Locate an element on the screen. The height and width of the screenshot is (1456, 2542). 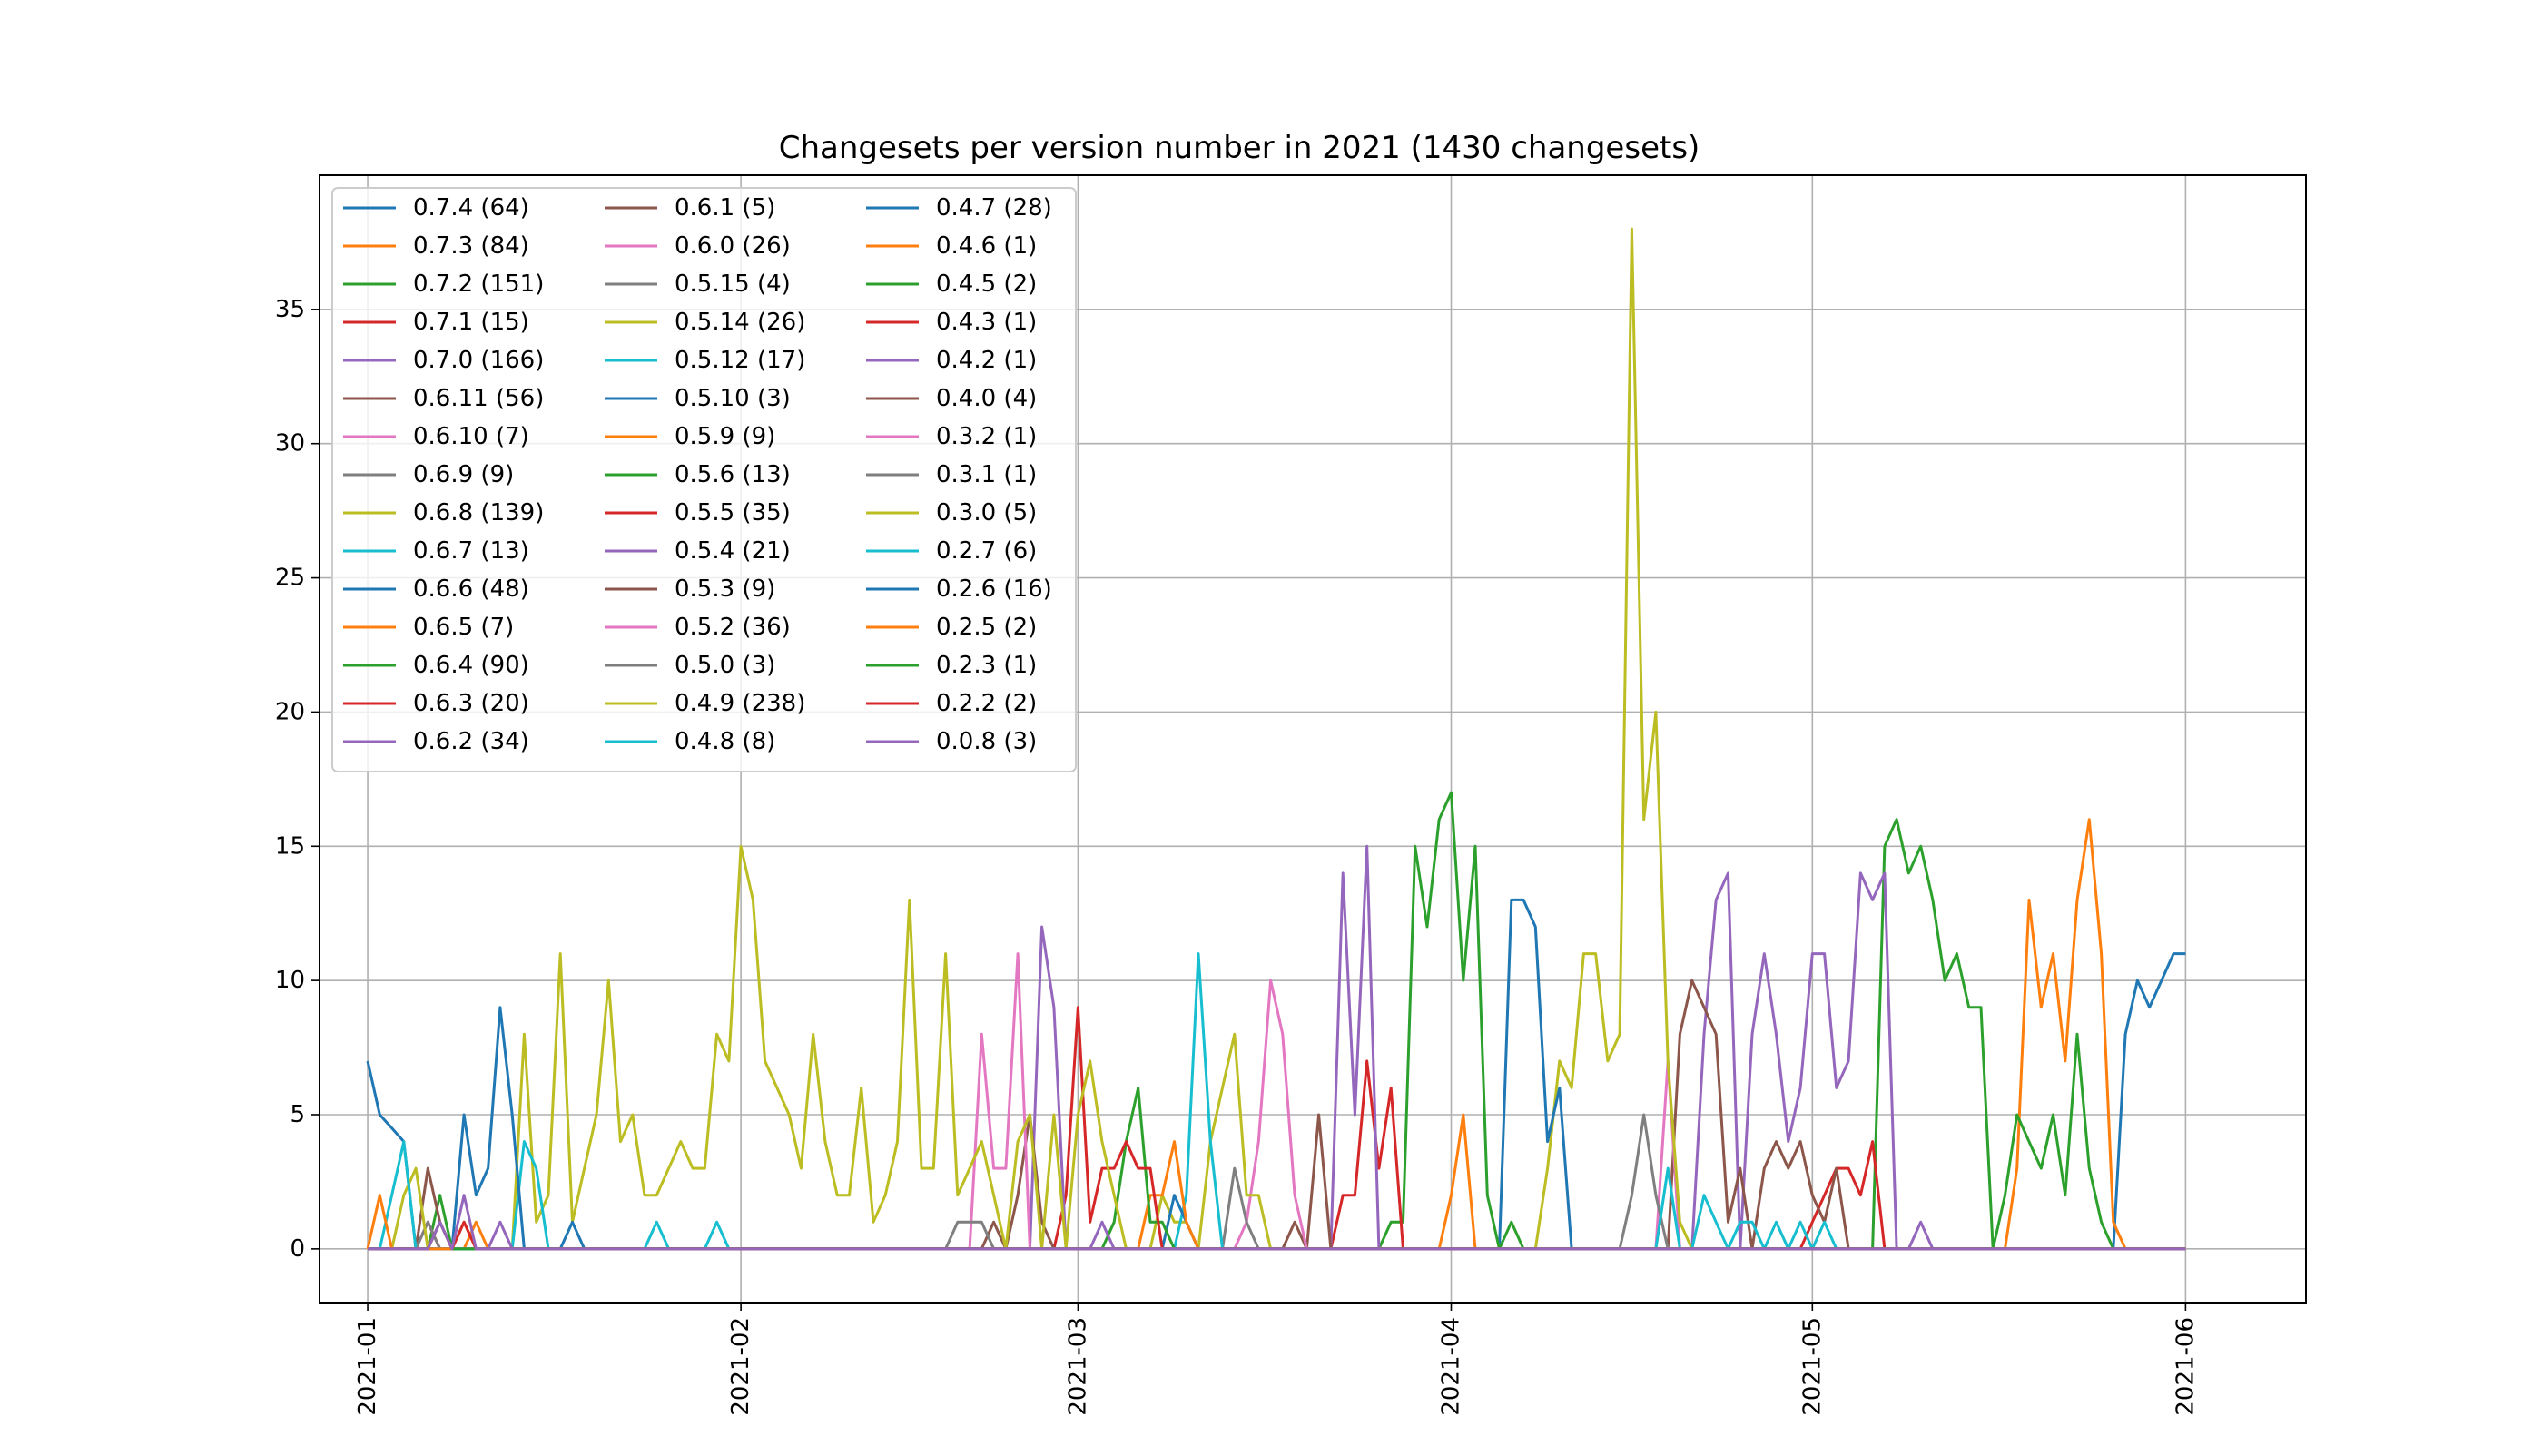
legend-label: 0.2.3 (1) is located at coordinates (986, 665).